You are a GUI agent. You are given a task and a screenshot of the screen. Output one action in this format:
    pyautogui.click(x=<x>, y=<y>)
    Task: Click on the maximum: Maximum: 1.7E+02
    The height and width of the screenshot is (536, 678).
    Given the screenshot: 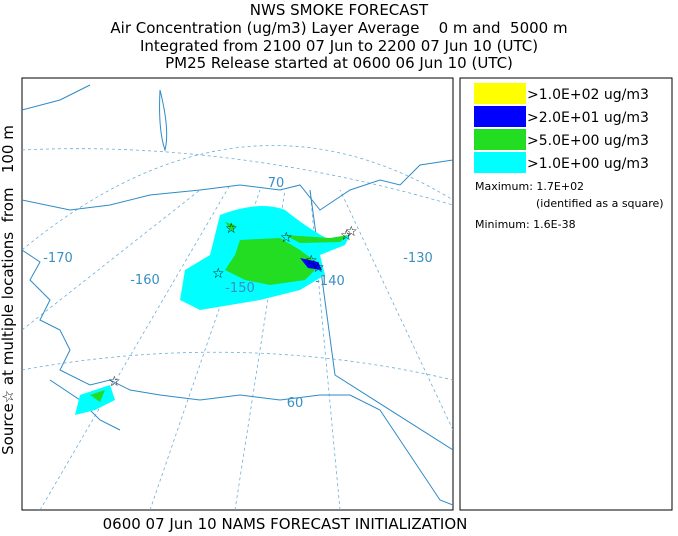 What is the action you would take?
    pyautogui.click(x=529, y=186)
    